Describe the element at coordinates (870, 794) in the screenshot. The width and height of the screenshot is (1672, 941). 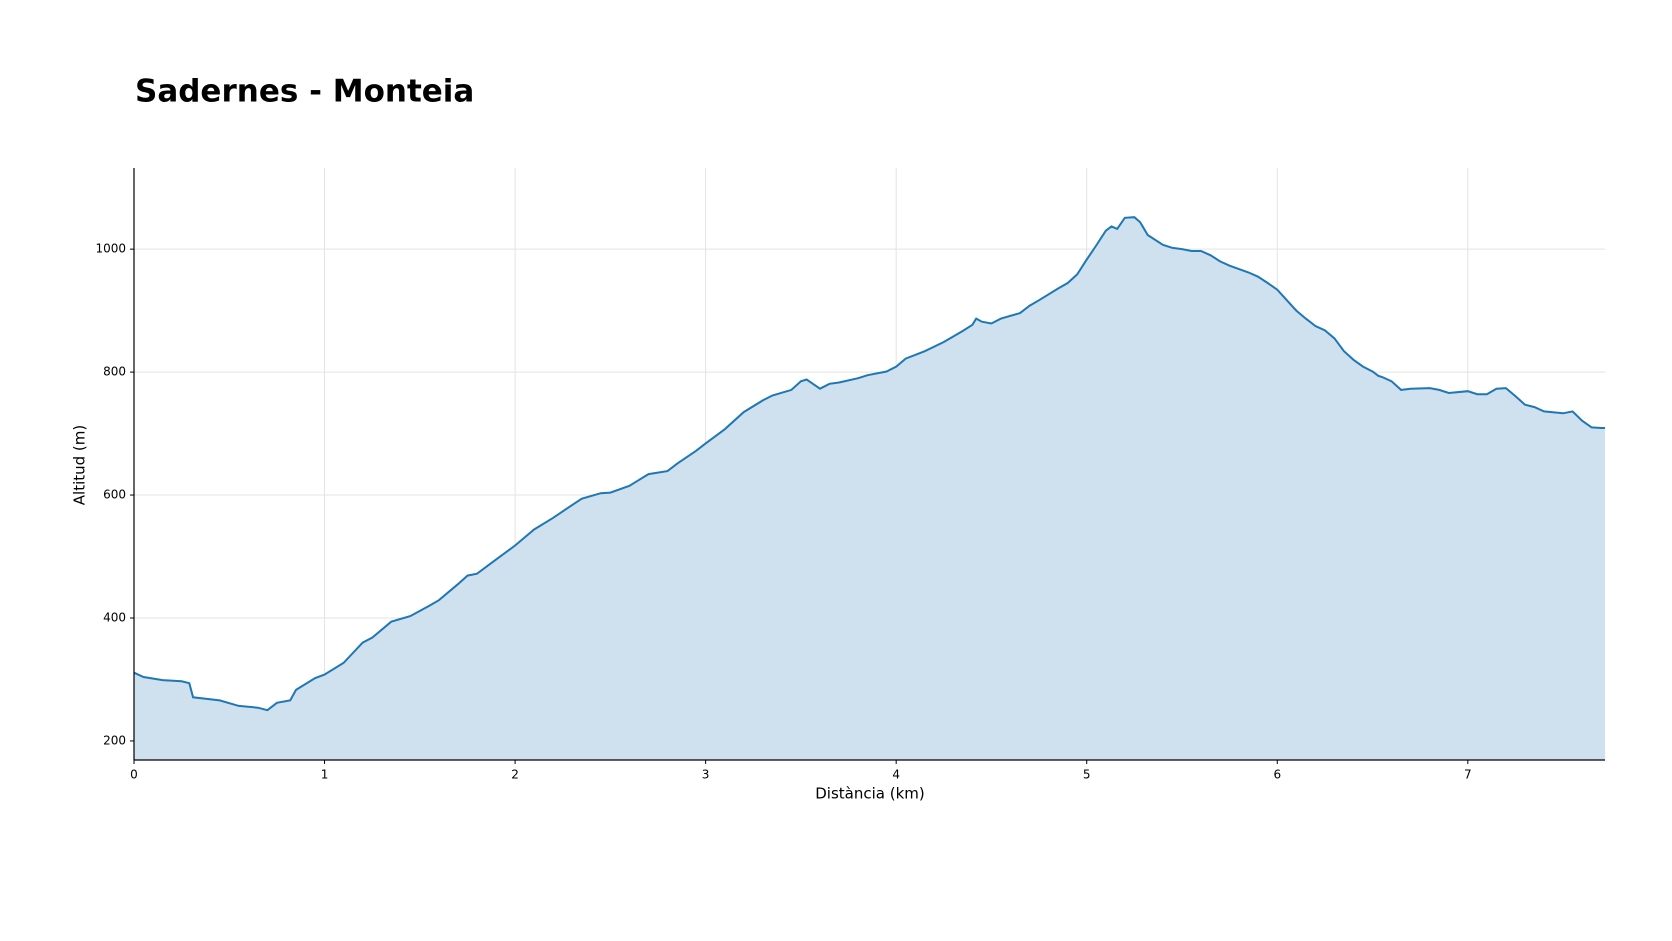
I see `x-axis-label: Distància (km)` at that location.